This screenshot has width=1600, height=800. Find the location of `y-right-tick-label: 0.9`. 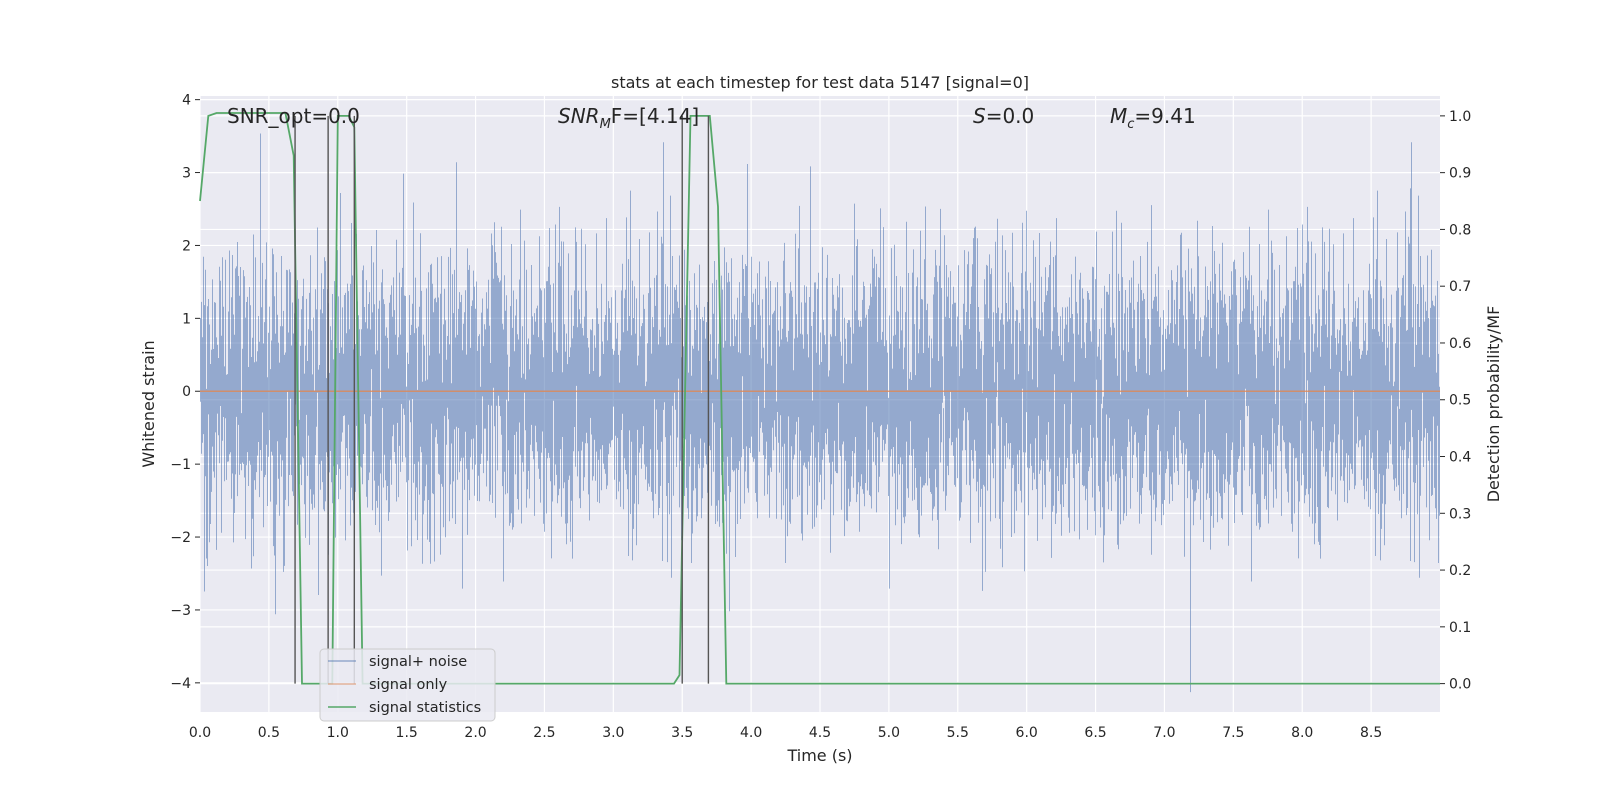

y-right-tick-label: 0.9 is located at coordinates (1460, 174).